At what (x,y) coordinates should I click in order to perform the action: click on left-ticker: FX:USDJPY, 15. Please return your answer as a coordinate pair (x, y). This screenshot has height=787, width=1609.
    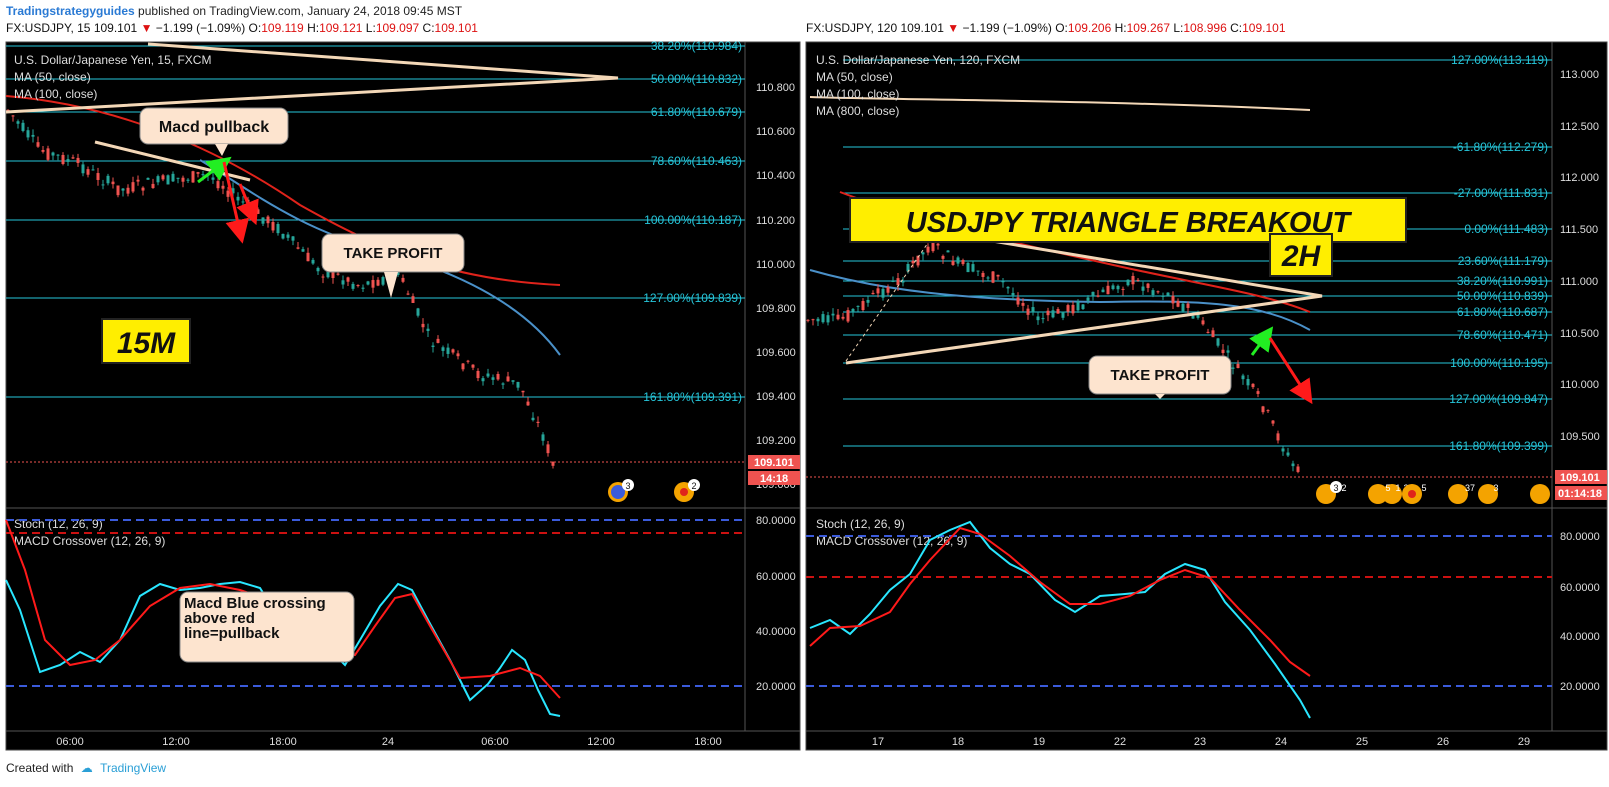
    Looking at the image, I should click on (48, 28).